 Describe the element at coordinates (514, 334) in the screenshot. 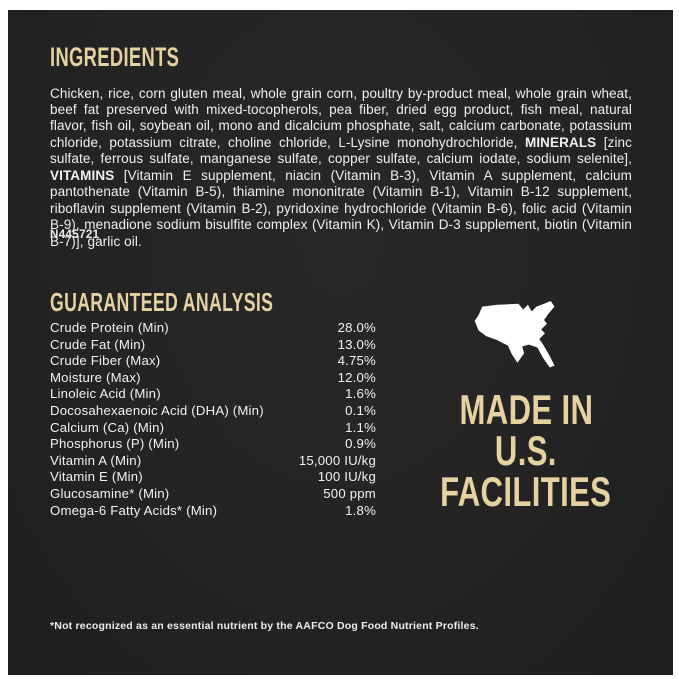

I see `usa-map-icon` at that location.